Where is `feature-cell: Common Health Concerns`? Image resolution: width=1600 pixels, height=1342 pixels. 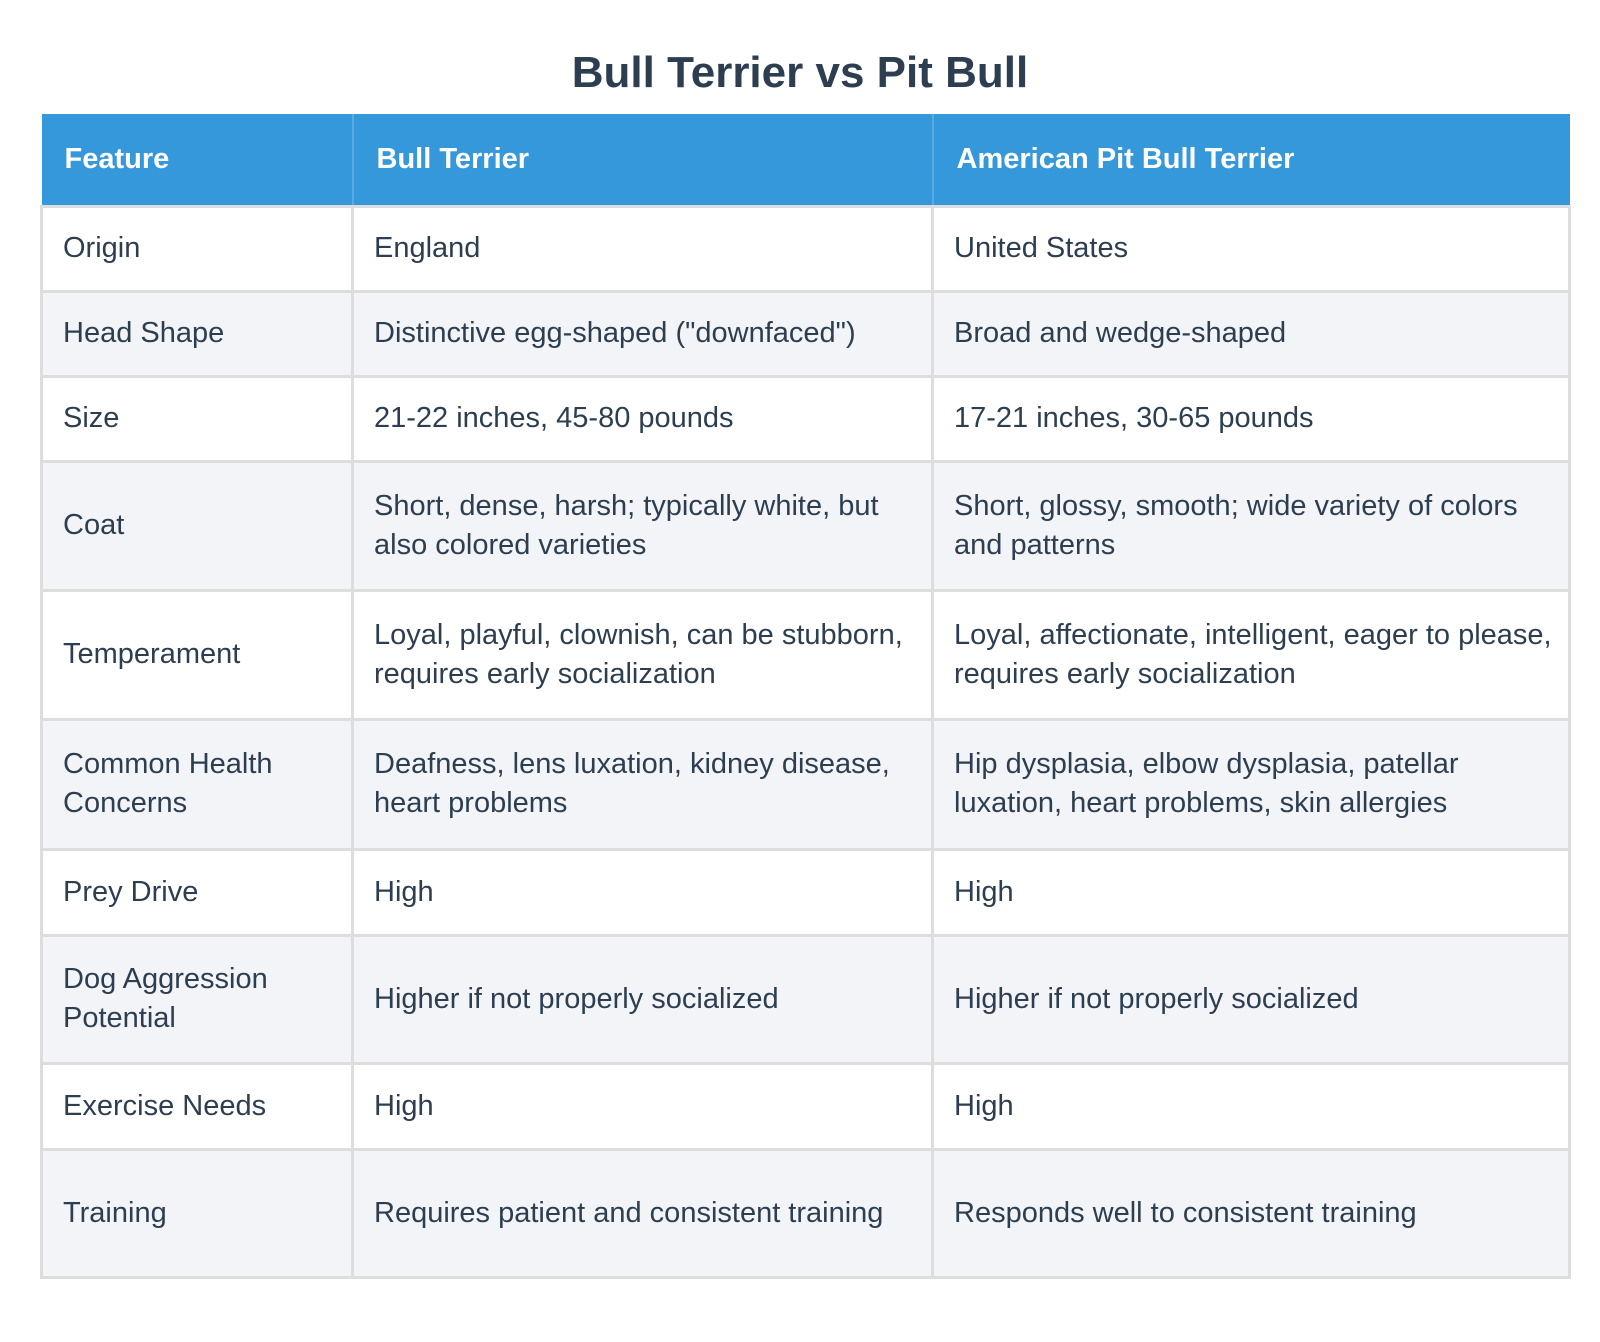 feature-cell: Common Health Concerns is located at coordinates (197, 784).